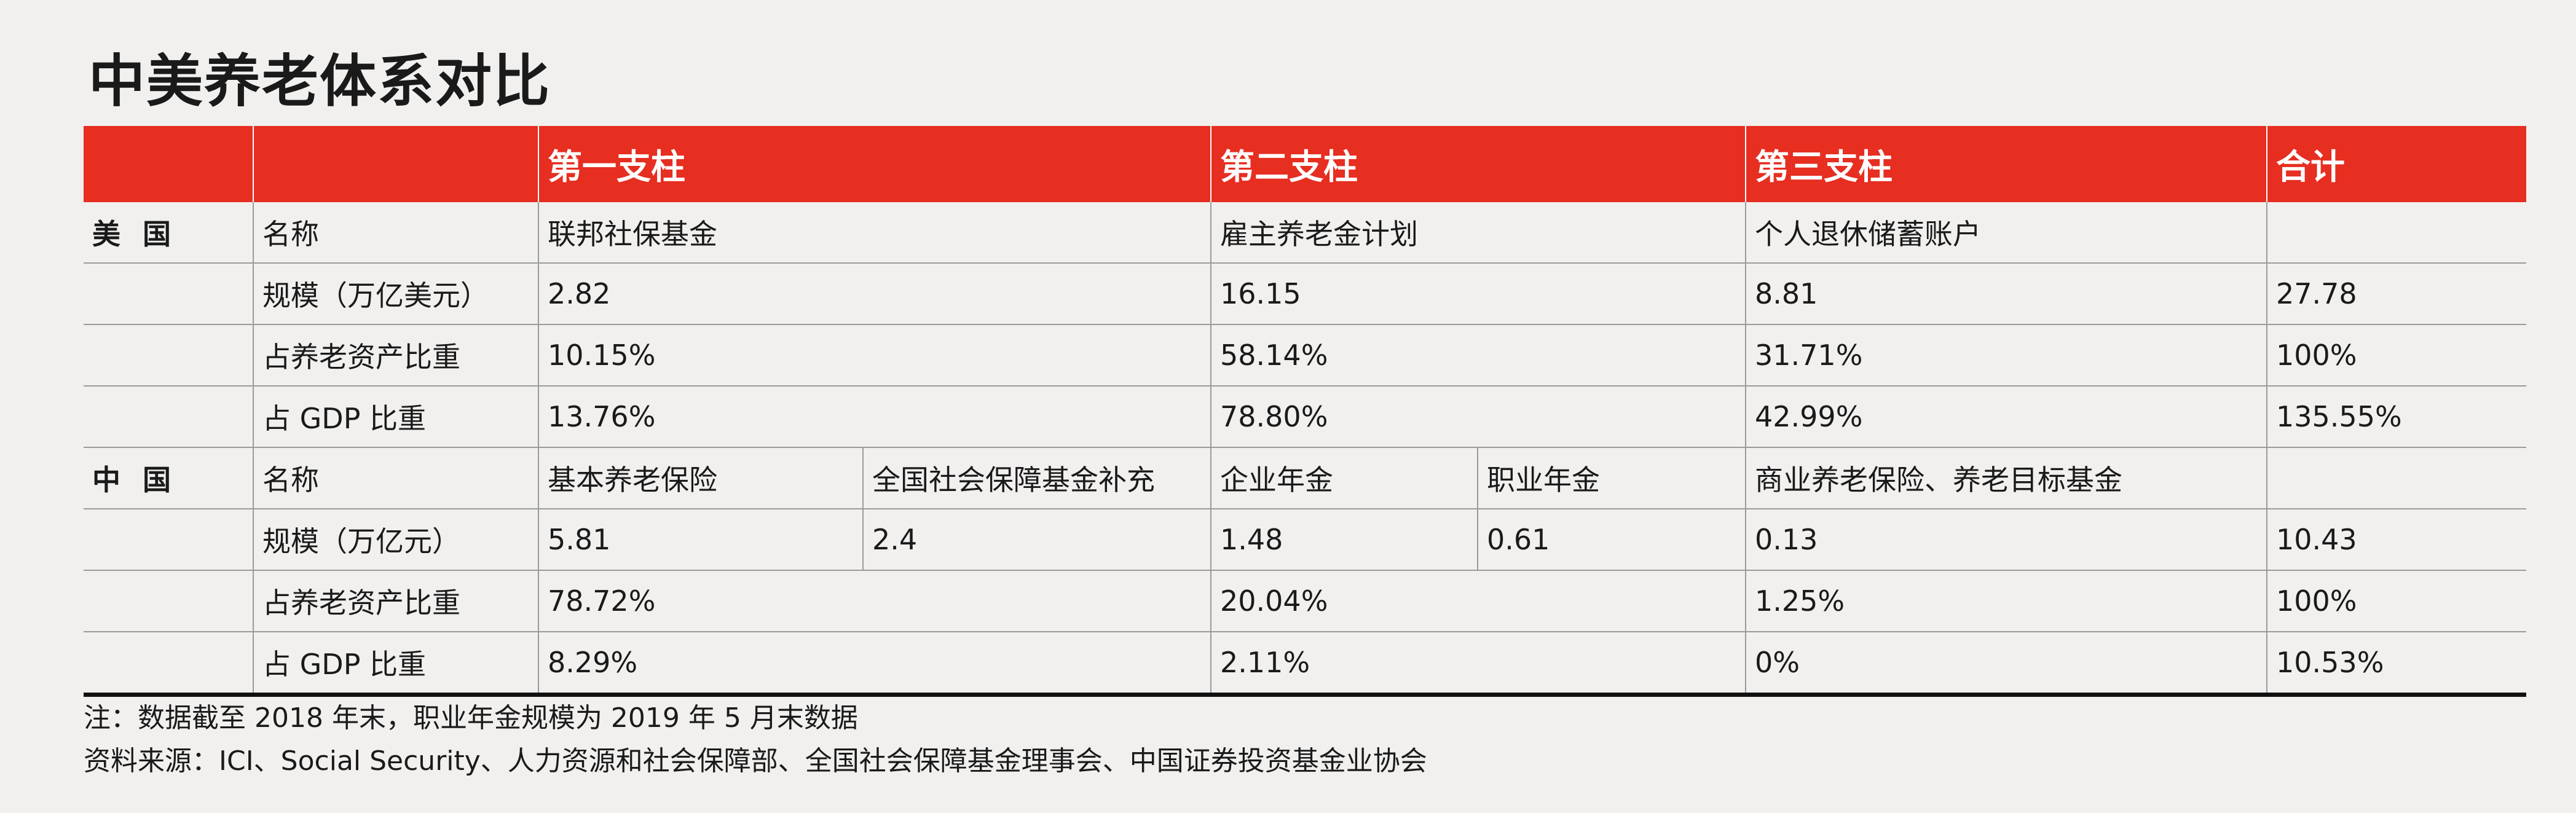 Image resolution: width=2576 pixels, height=813 pixels. What do you see at coordinates (875, 164) in the screenshot?
I see `header-cell-pillar-1: 第一支柱` at bounding box center [875, 164].